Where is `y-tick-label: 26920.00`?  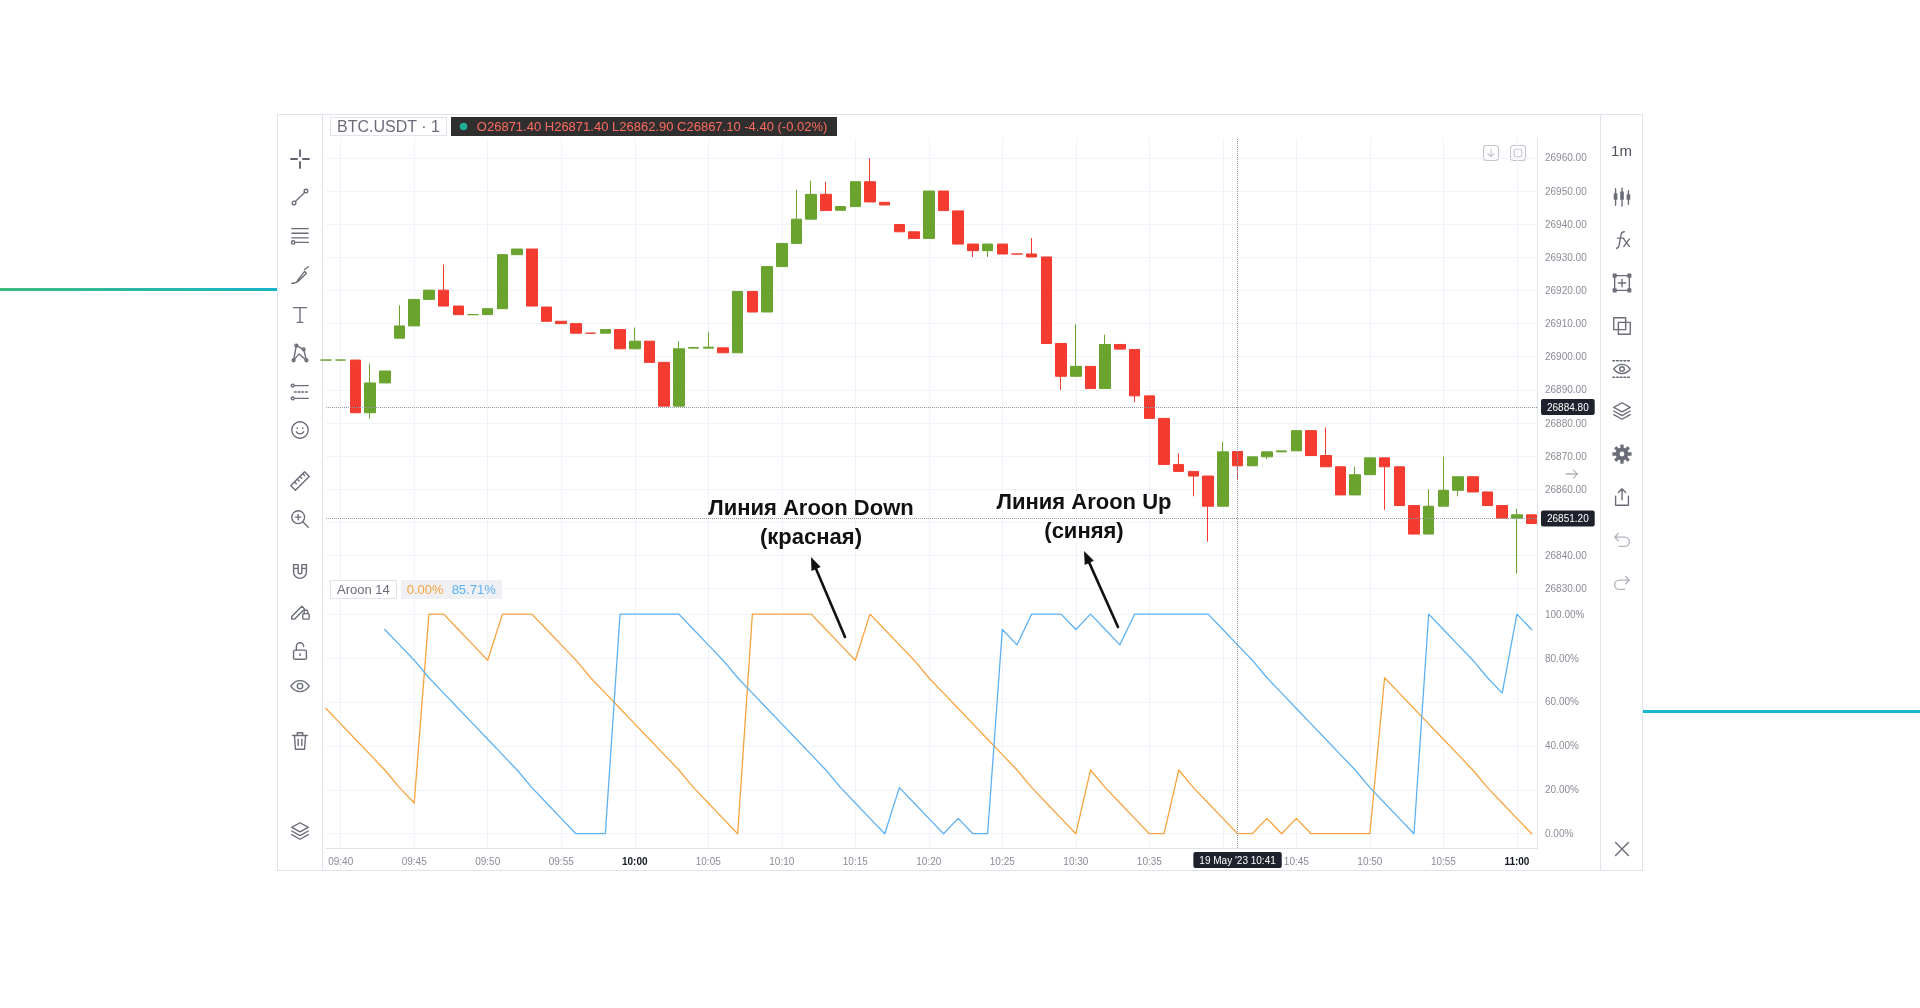 y-tick-label: 26920.00 is located at coordinates (1566, 290).